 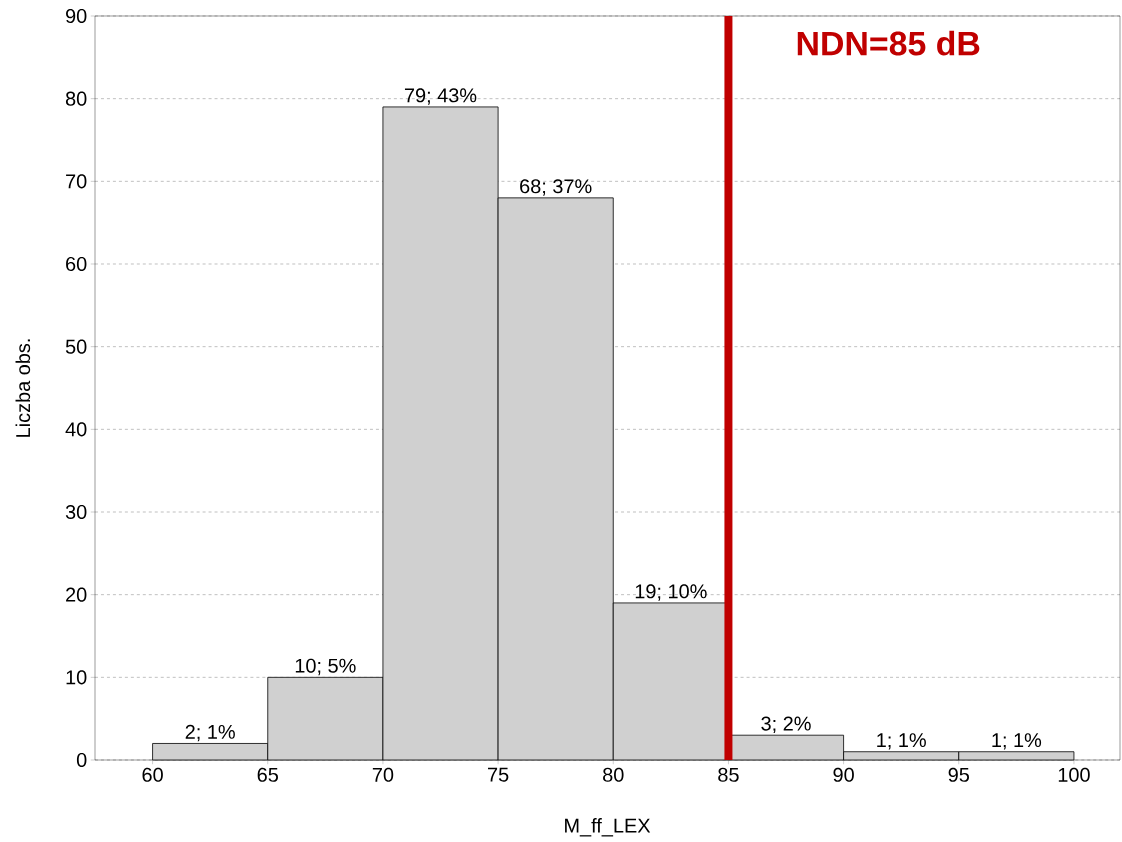 What do you see at coordinates (76, 346) in the screenshot?
I see `y-tick-label: 50` at bounding box center [76, 346].